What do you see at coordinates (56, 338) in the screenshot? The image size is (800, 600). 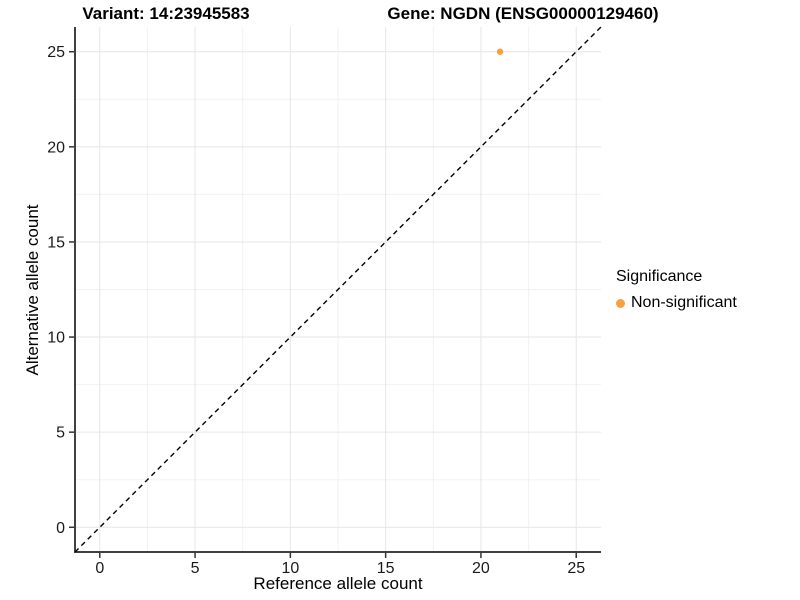 I see `y-tick-label: 10` at bounding box center [56, 338].